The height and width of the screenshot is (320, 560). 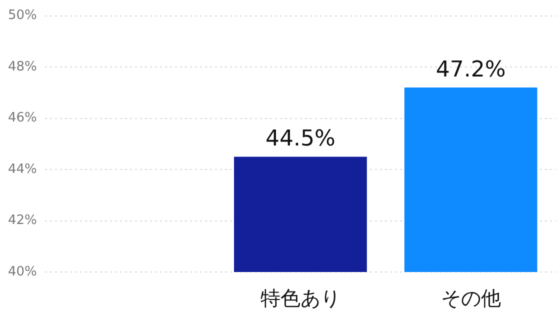 I want to click on y-tick-label: 40%, so click(x=22, y=272).